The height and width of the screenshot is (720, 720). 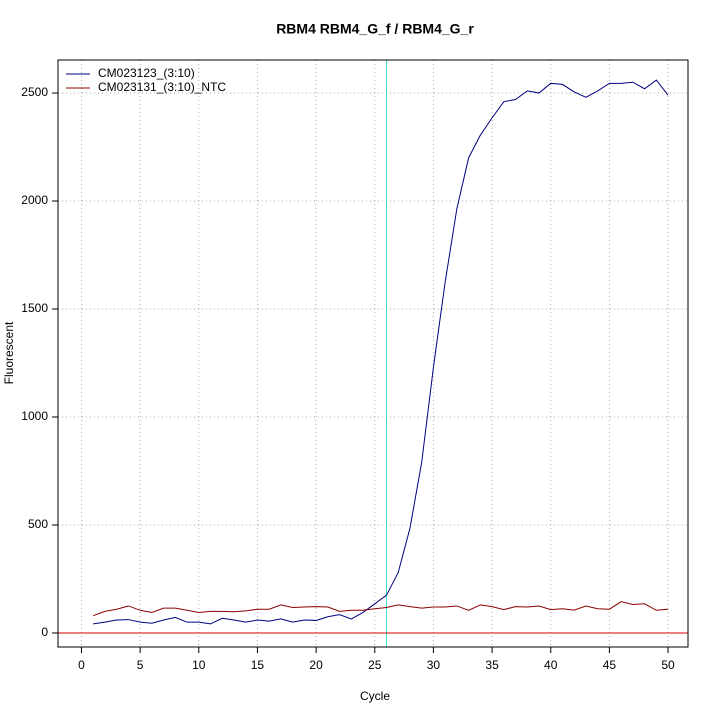 What do you see at coordinates (38, 524) in the screenshot?
I see `y-tick-label: 500` at bounding box center [38, 524].